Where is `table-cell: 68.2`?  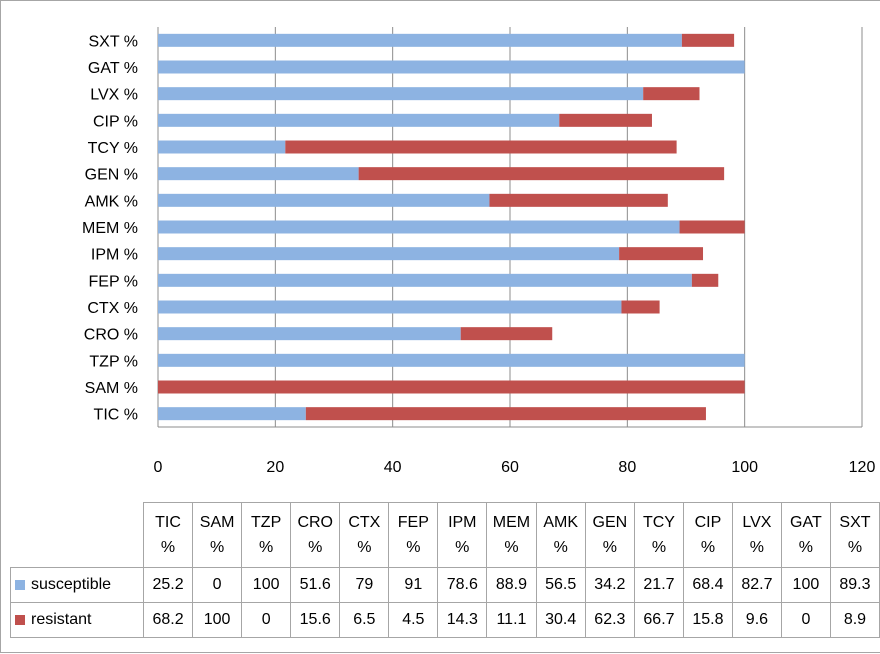 table-cell: 68.2 is located at coordinates (168, 620).